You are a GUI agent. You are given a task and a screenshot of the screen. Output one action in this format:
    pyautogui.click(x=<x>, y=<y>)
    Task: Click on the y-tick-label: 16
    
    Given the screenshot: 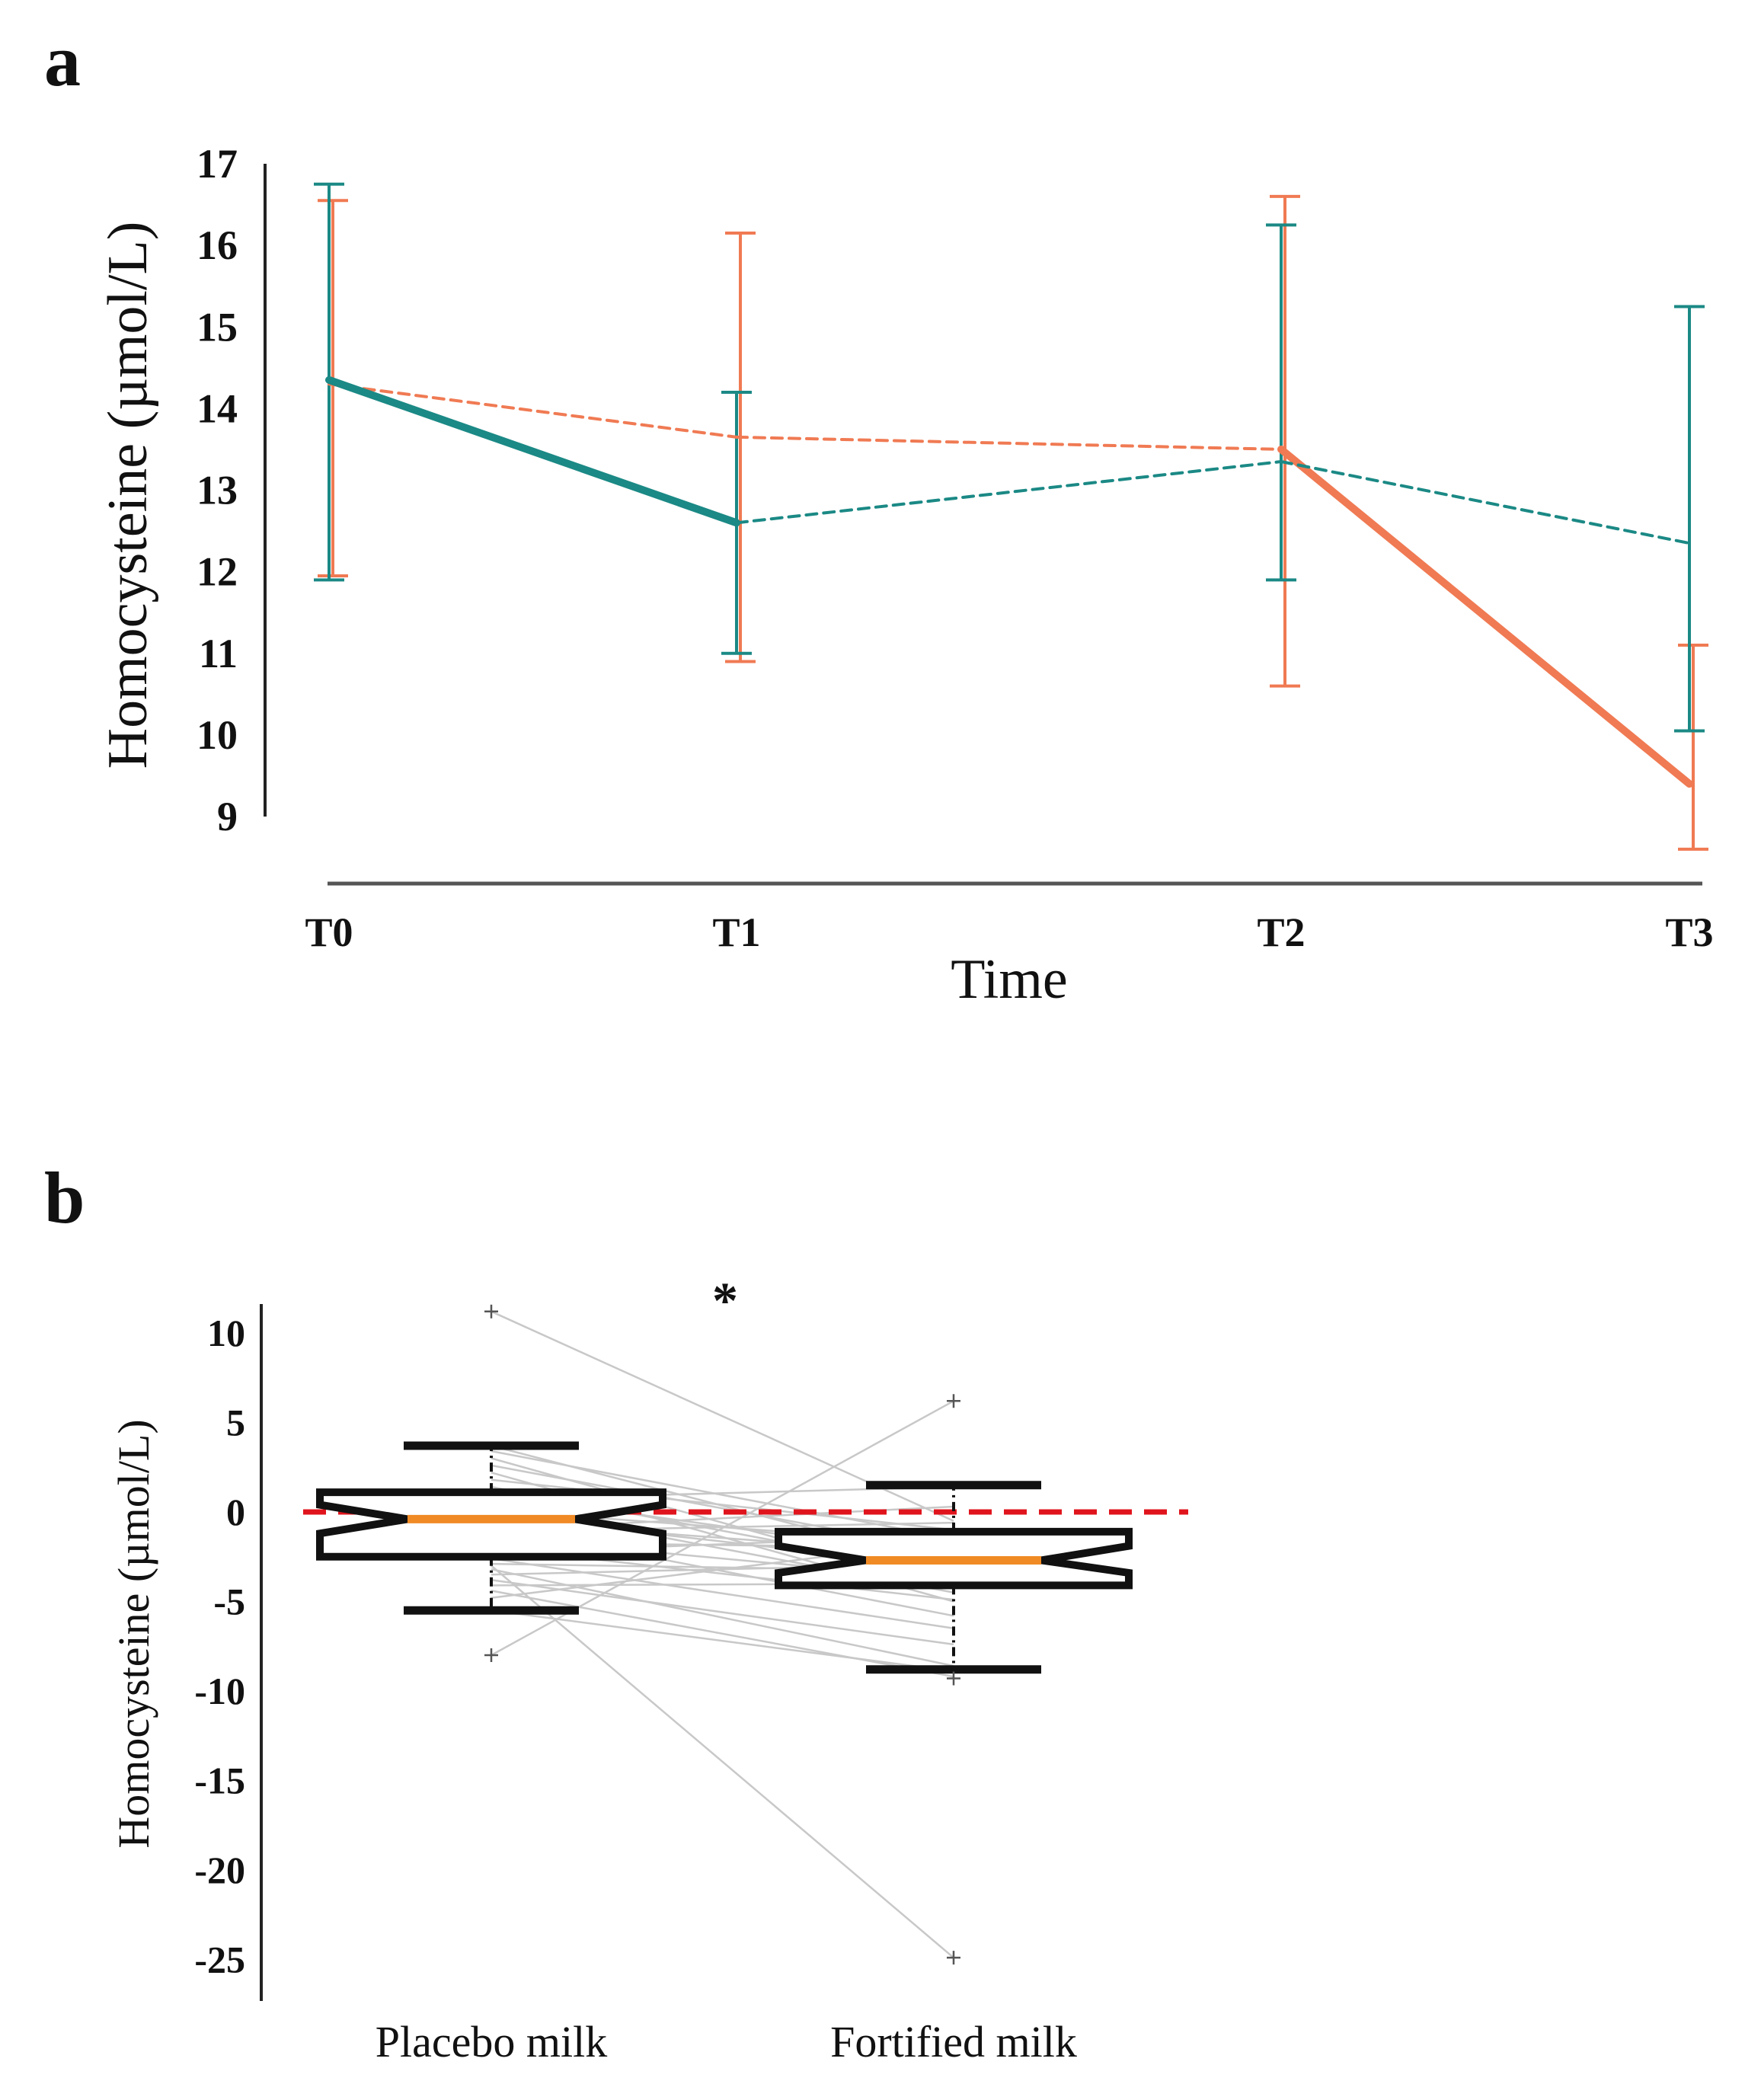 What is the action you would take?
    pyautogui.click(x=217, y=245)
    